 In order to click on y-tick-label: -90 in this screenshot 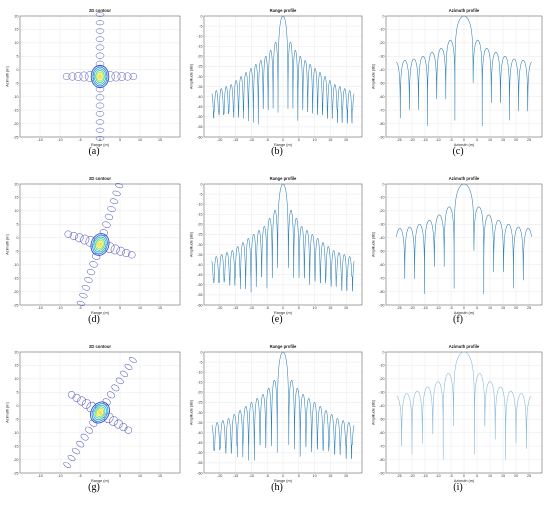, I will do `click(381, 305)`.